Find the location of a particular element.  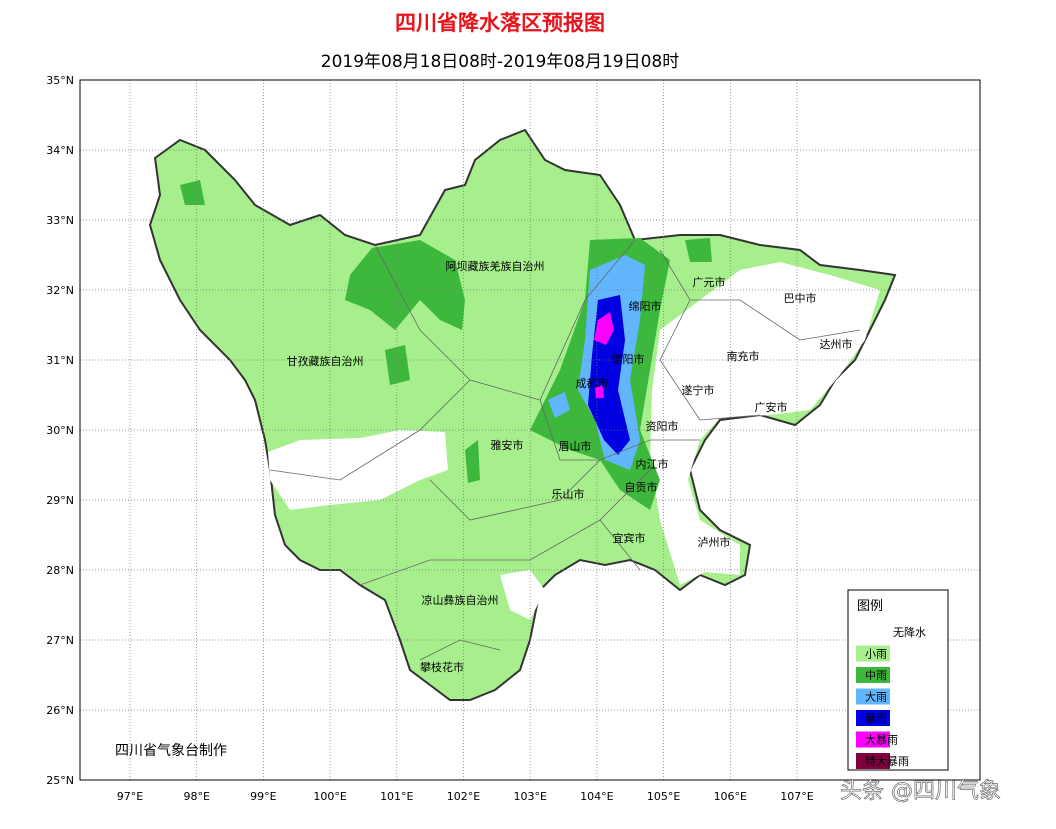

legend-label: 大雨 is located at coordinates (876, 697).